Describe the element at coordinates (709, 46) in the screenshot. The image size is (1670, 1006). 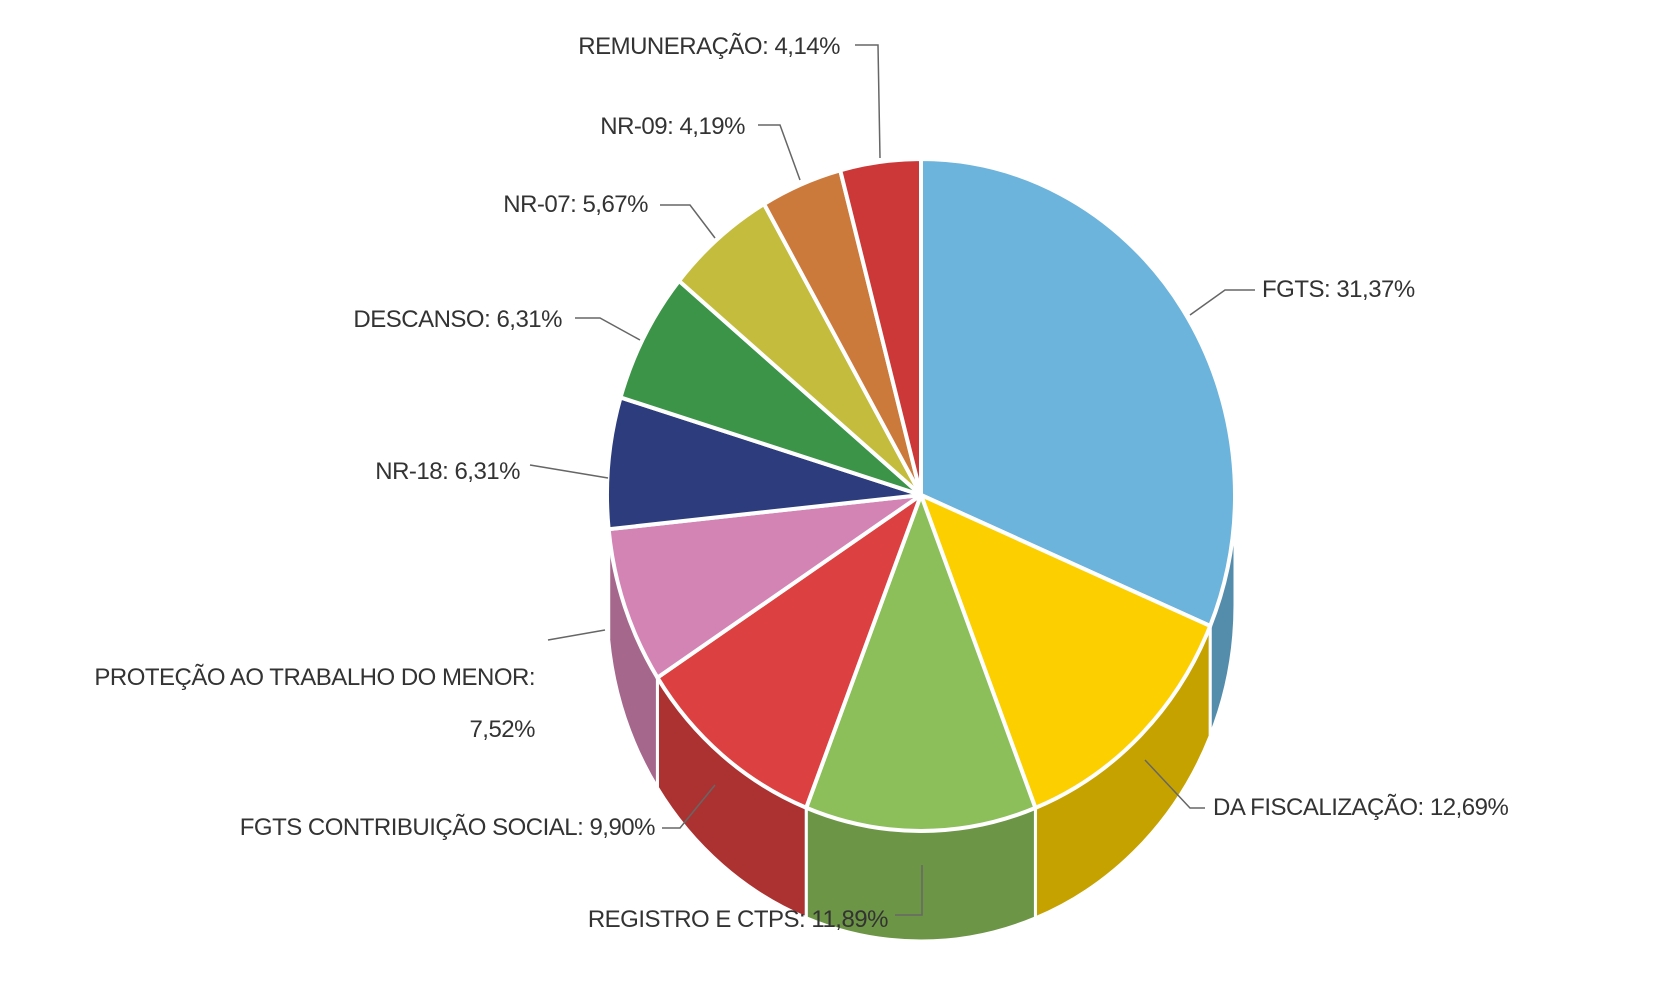
I see `data-label: REMUNERAÇÃO: 4,14%` at that location.